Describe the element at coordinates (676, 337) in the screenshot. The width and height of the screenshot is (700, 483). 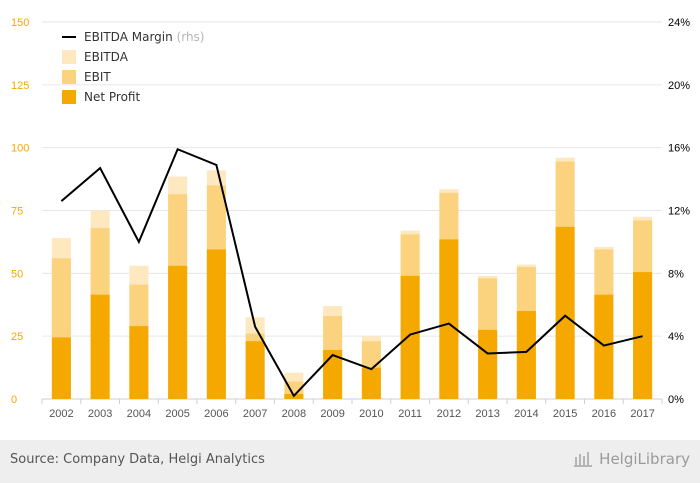
I see `y-right-tick-label: 4%` at that location.